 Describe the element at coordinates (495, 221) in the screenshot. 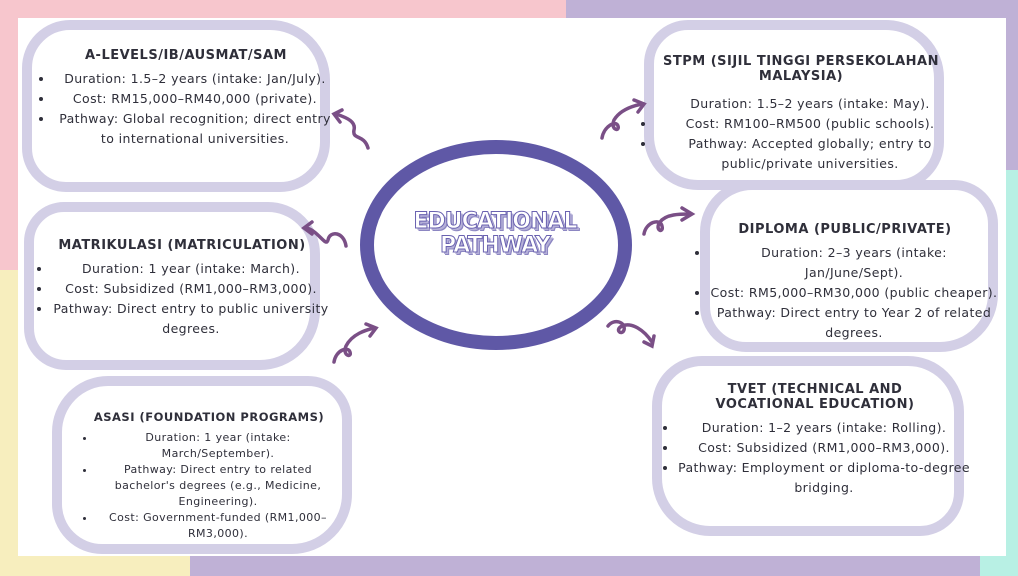

I see `center-title-line1: EDUCATIONAL` at that location.